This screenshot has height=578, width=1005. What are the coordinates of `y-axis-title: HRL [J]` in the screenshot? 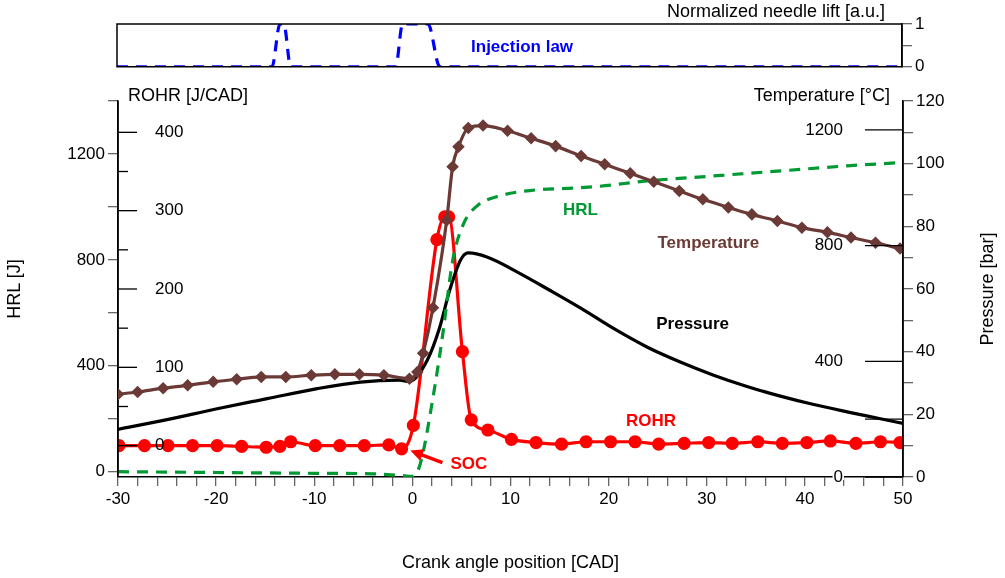 It's located at (13, 289).